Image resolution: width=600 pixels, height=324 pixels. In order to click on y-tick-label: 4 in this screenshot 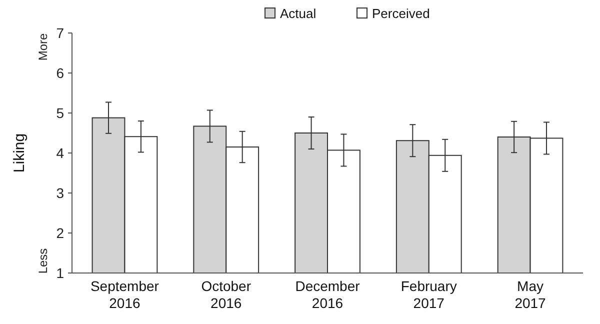, I will do `click(60, 152)`.